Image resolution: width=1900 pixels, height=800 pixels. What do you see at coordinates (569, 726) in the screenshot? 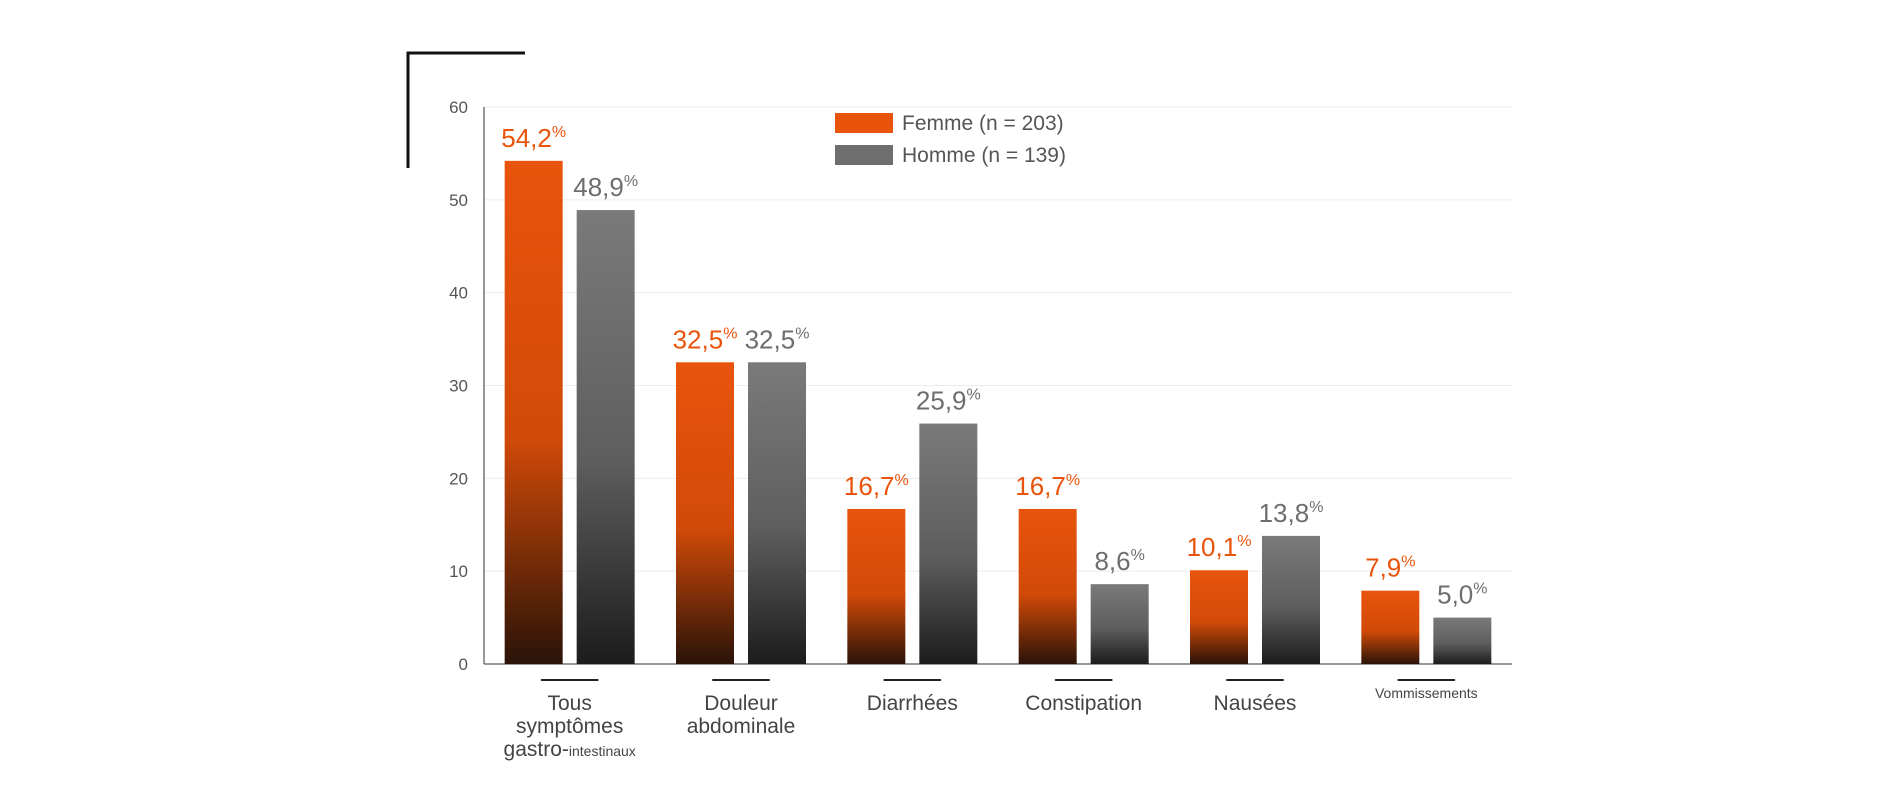
I see `category-label-0: symptômes` at bounding box center [569, 726].